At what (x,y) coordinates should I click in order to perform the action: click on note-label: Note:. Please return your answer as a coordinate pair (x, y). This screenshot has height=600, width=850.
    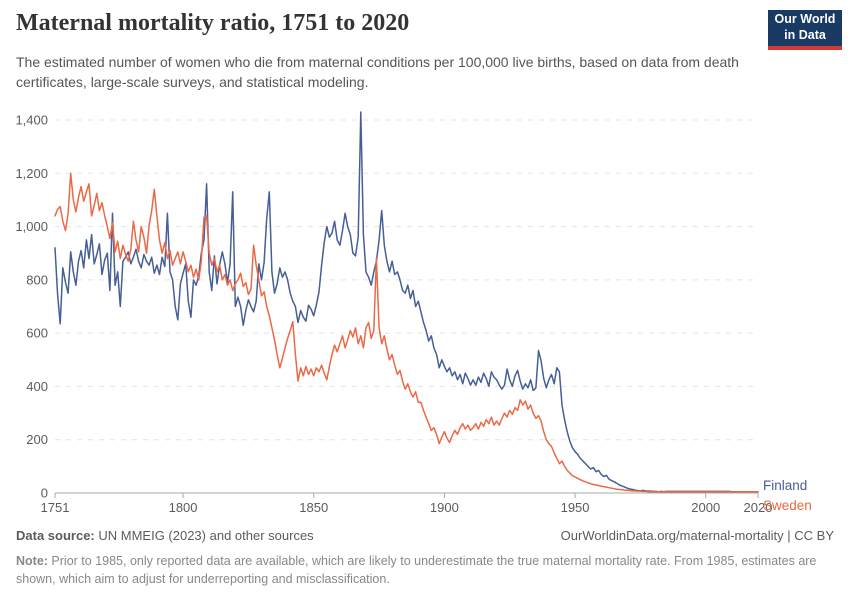
    Looking at the image, I should click on (32, 561).